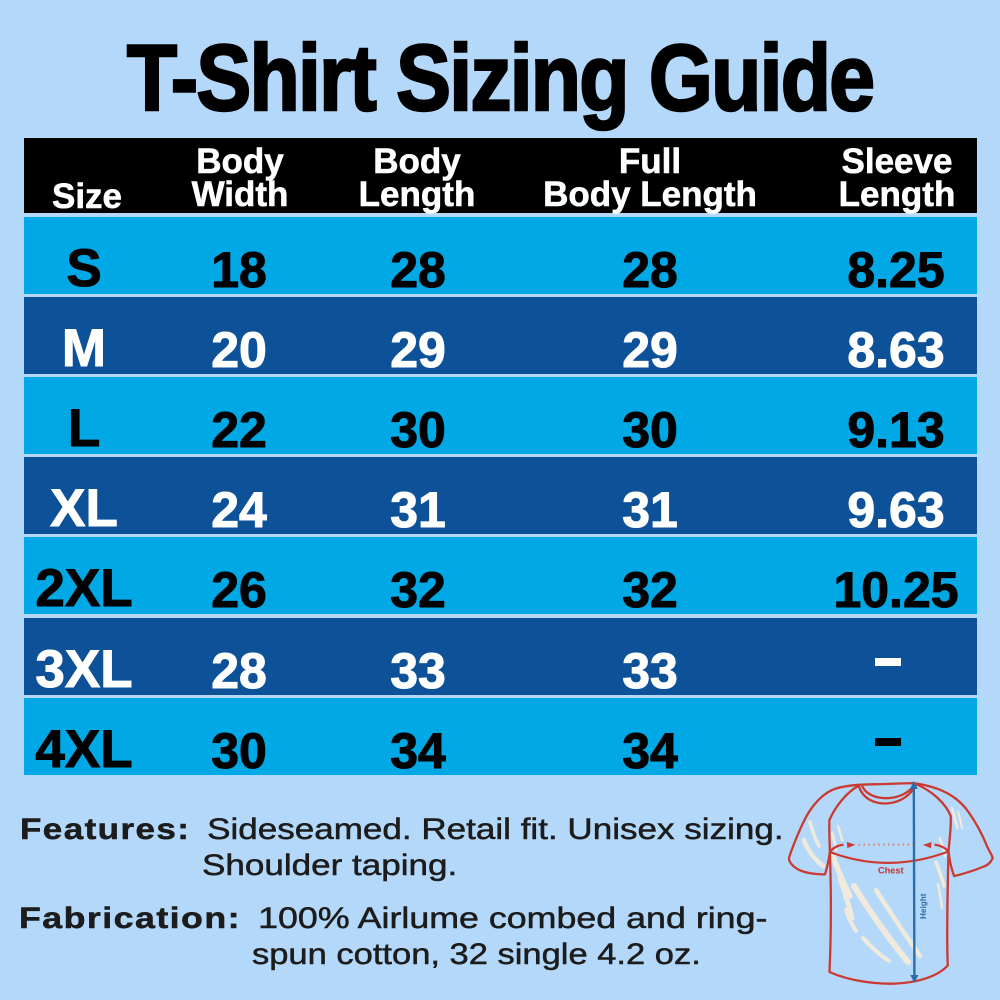 This screenshot has height=1000, width=1000. Describe the element at coordinates (891, 871) in the screenshot. I see `svg-text: Chest` at that location.